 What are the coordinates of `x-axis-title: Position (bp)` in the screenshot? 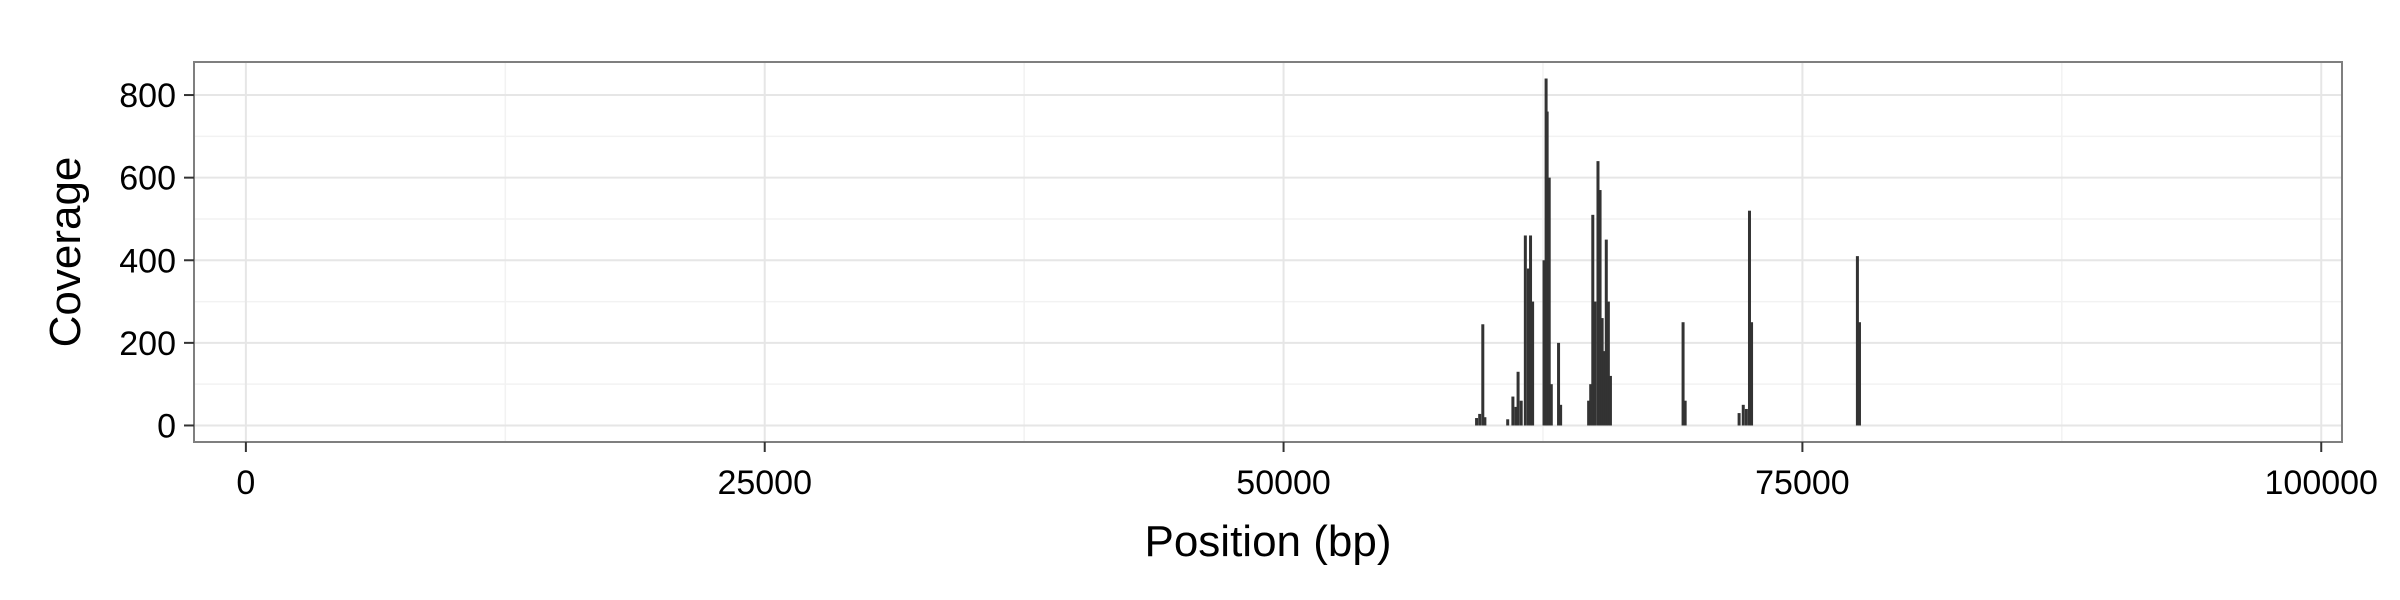 It's located at (1267, 541).